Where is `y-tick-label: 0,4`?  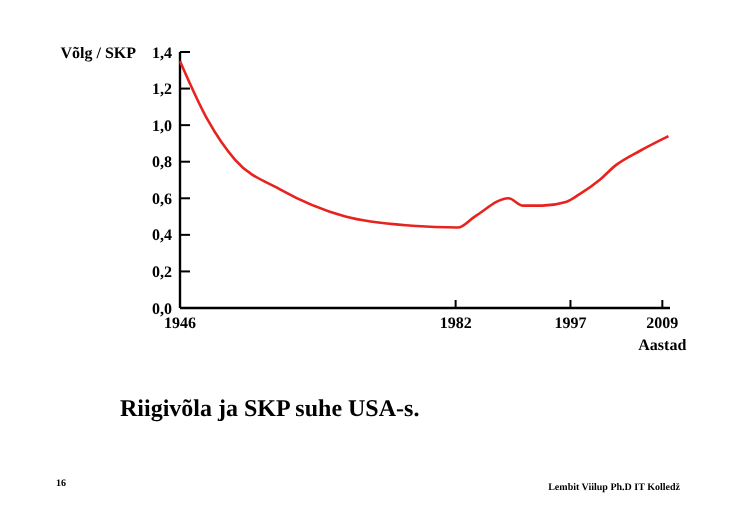 y-tick-label: 0,4 is located at coordinates (162, 235).